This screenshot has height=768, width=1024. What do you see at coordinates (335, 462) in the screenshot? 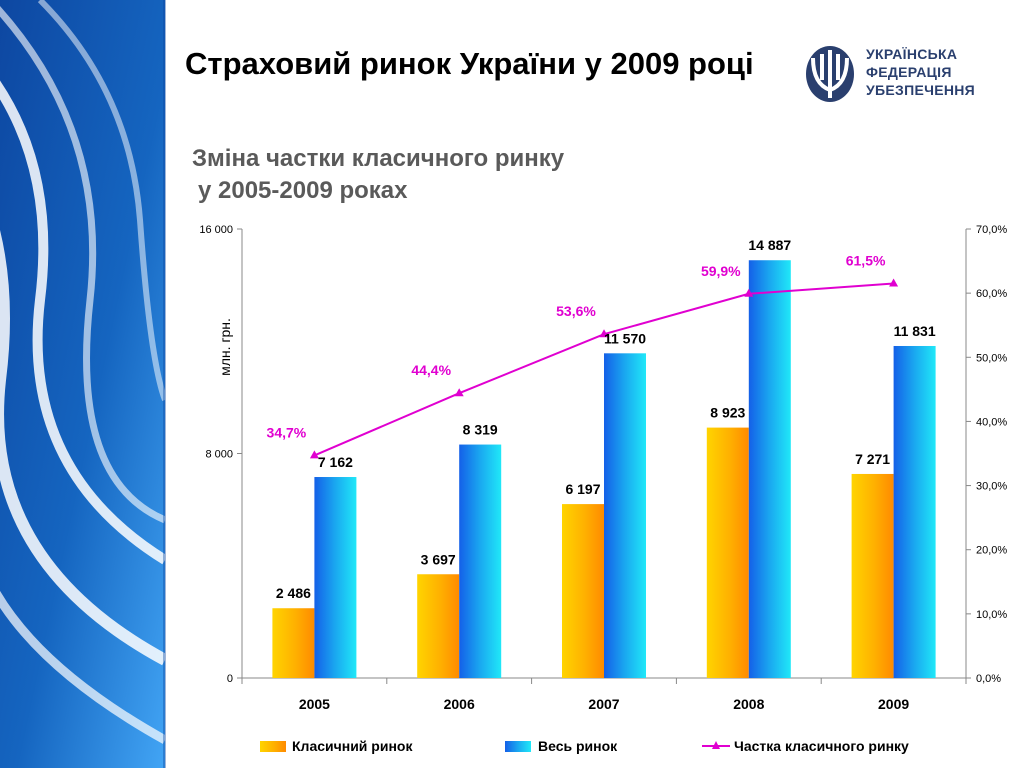
I see `total-value-label: 7 162` at bounding box center [335, 462].